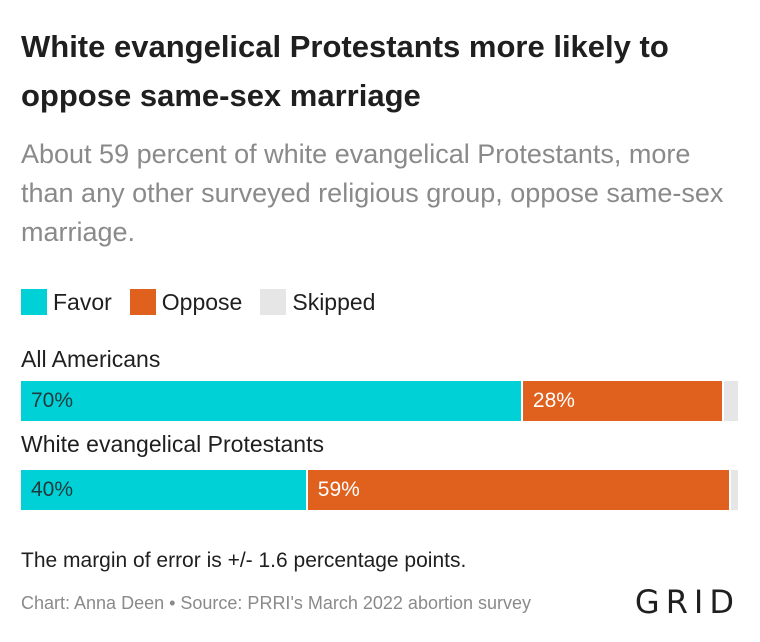 This screenshot has width=760, height=642. What do you see at coordinates (553, 400) in the screenshot?
I see `data-label-oppose: 28%` at bounding box center [553, 400].